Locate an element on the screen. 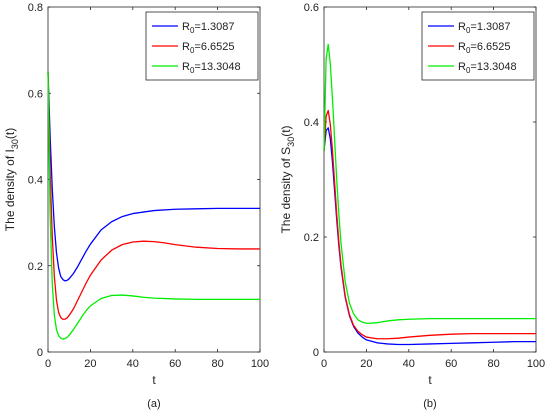  x-tick-label-a: 40 is located at coordinates (133, 364).